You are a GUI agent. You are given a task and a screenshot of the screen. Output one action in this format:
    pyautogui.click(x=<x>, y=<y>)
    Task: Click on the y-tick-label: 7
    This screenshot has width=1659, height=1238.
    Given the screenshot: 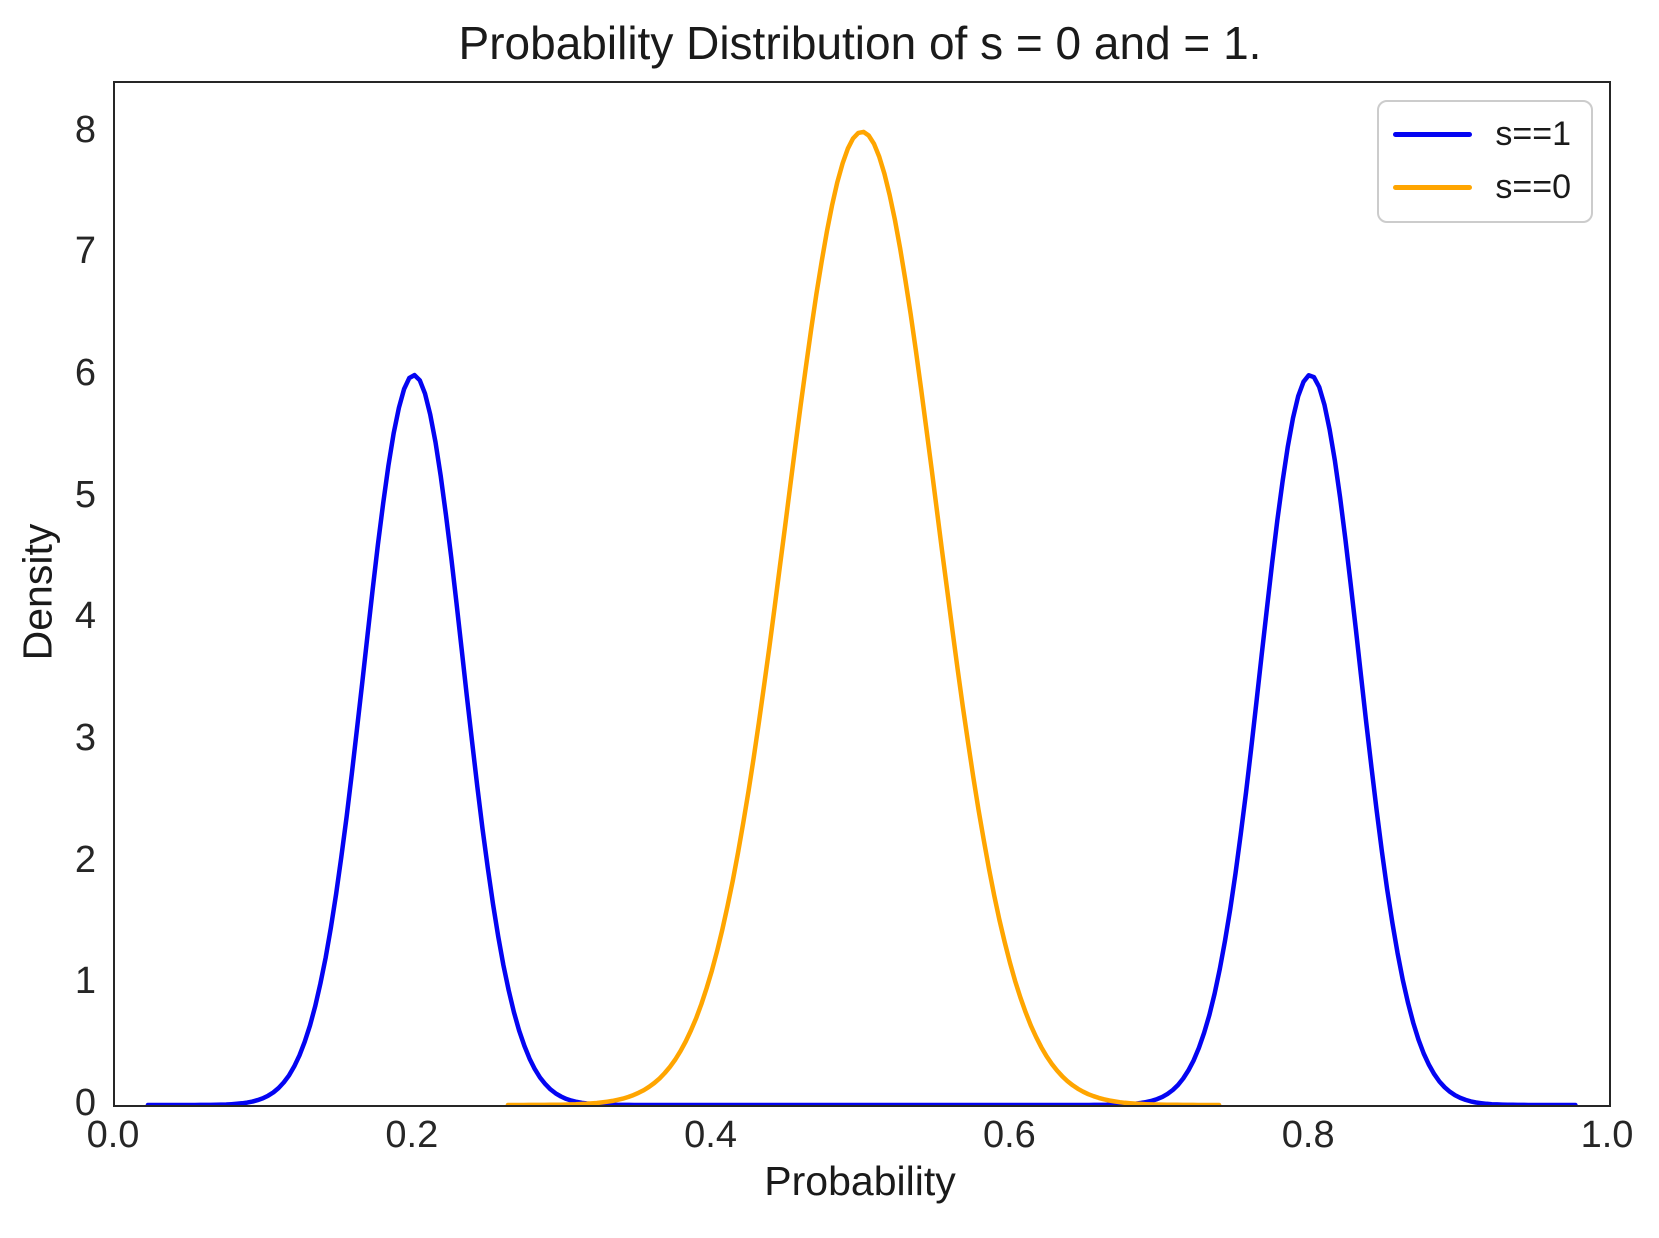 What is the action you would take?
    pyautogui.click(x=85, y=251)
    